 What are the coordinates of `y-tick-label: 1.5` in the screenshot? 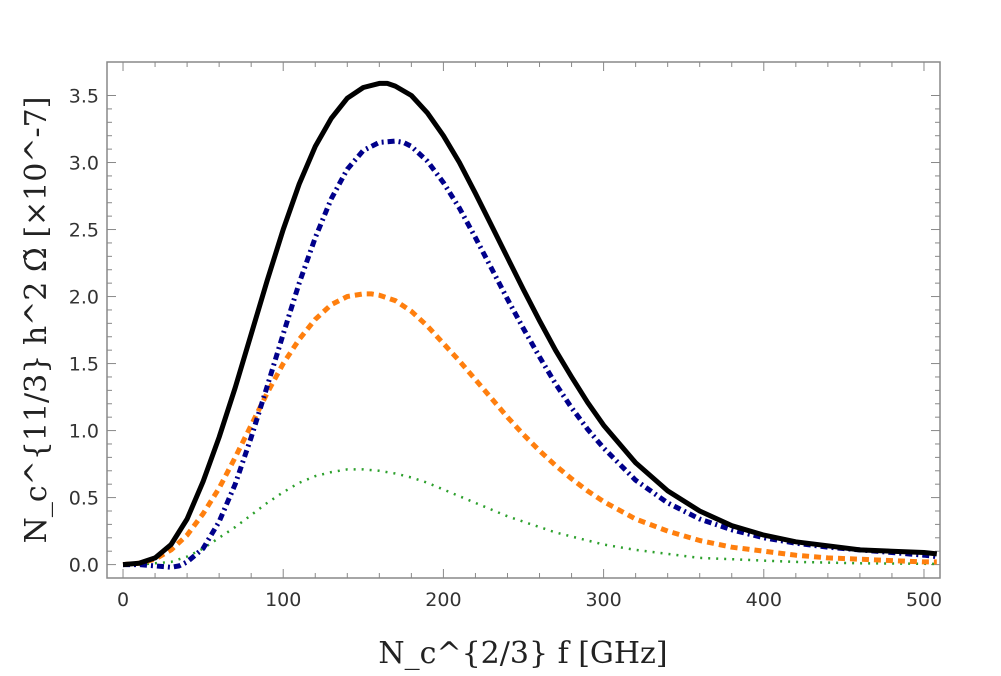 It's located at (84, 365).